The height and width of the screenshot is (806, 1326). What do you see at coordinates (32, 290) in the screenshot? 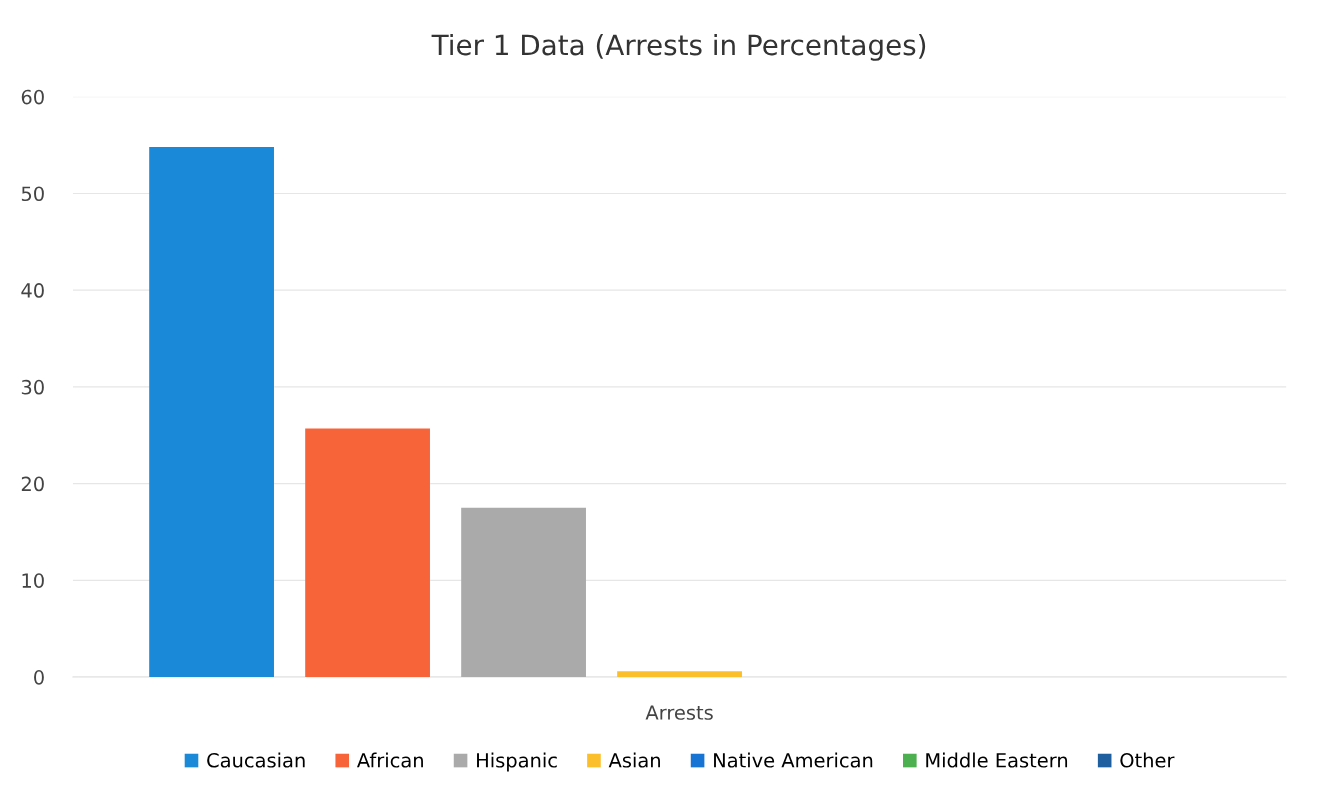
I see `y-tick-label: 40` at bounding box center [32, 290].